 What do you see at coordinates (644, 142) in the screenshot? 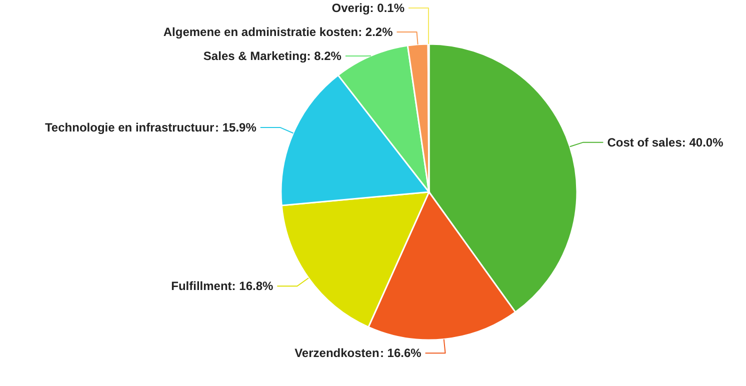
I see `slice-label: Cost of sales` at bounding box center [644, 142].